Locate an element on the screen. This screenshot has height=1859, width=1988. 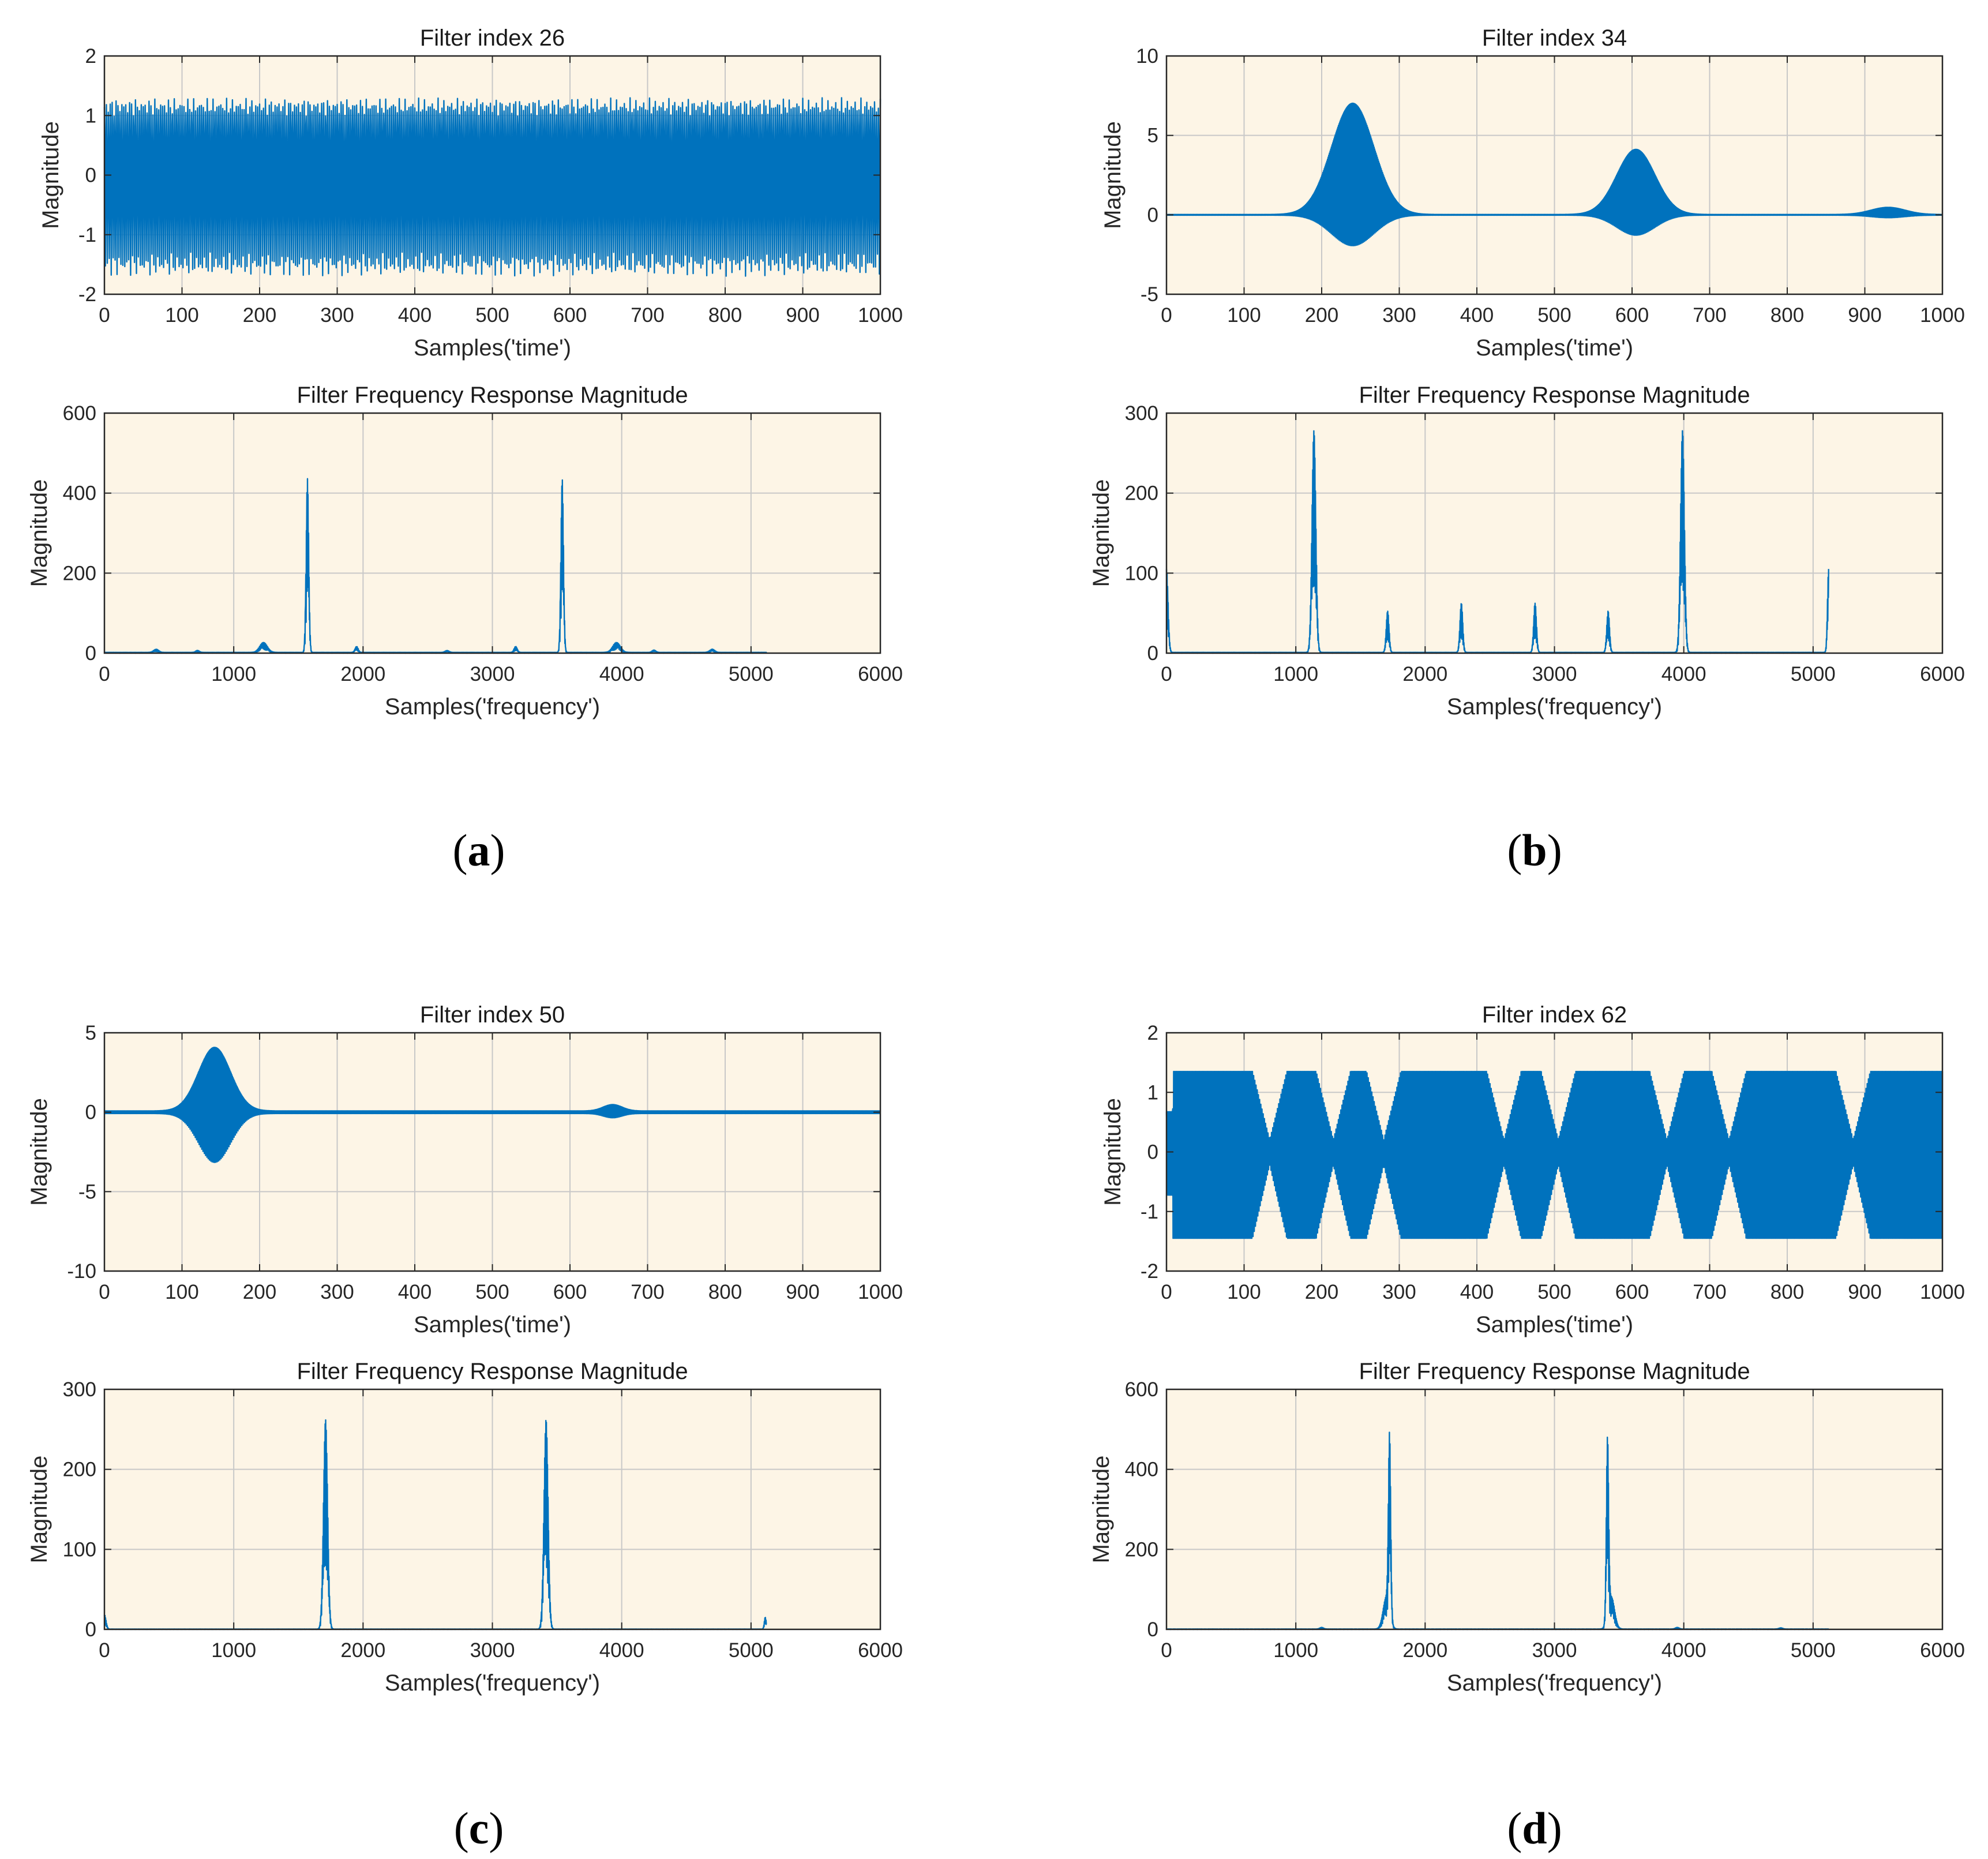
subplot-title: Filter index 34 is located at coordinates (1554, 38).